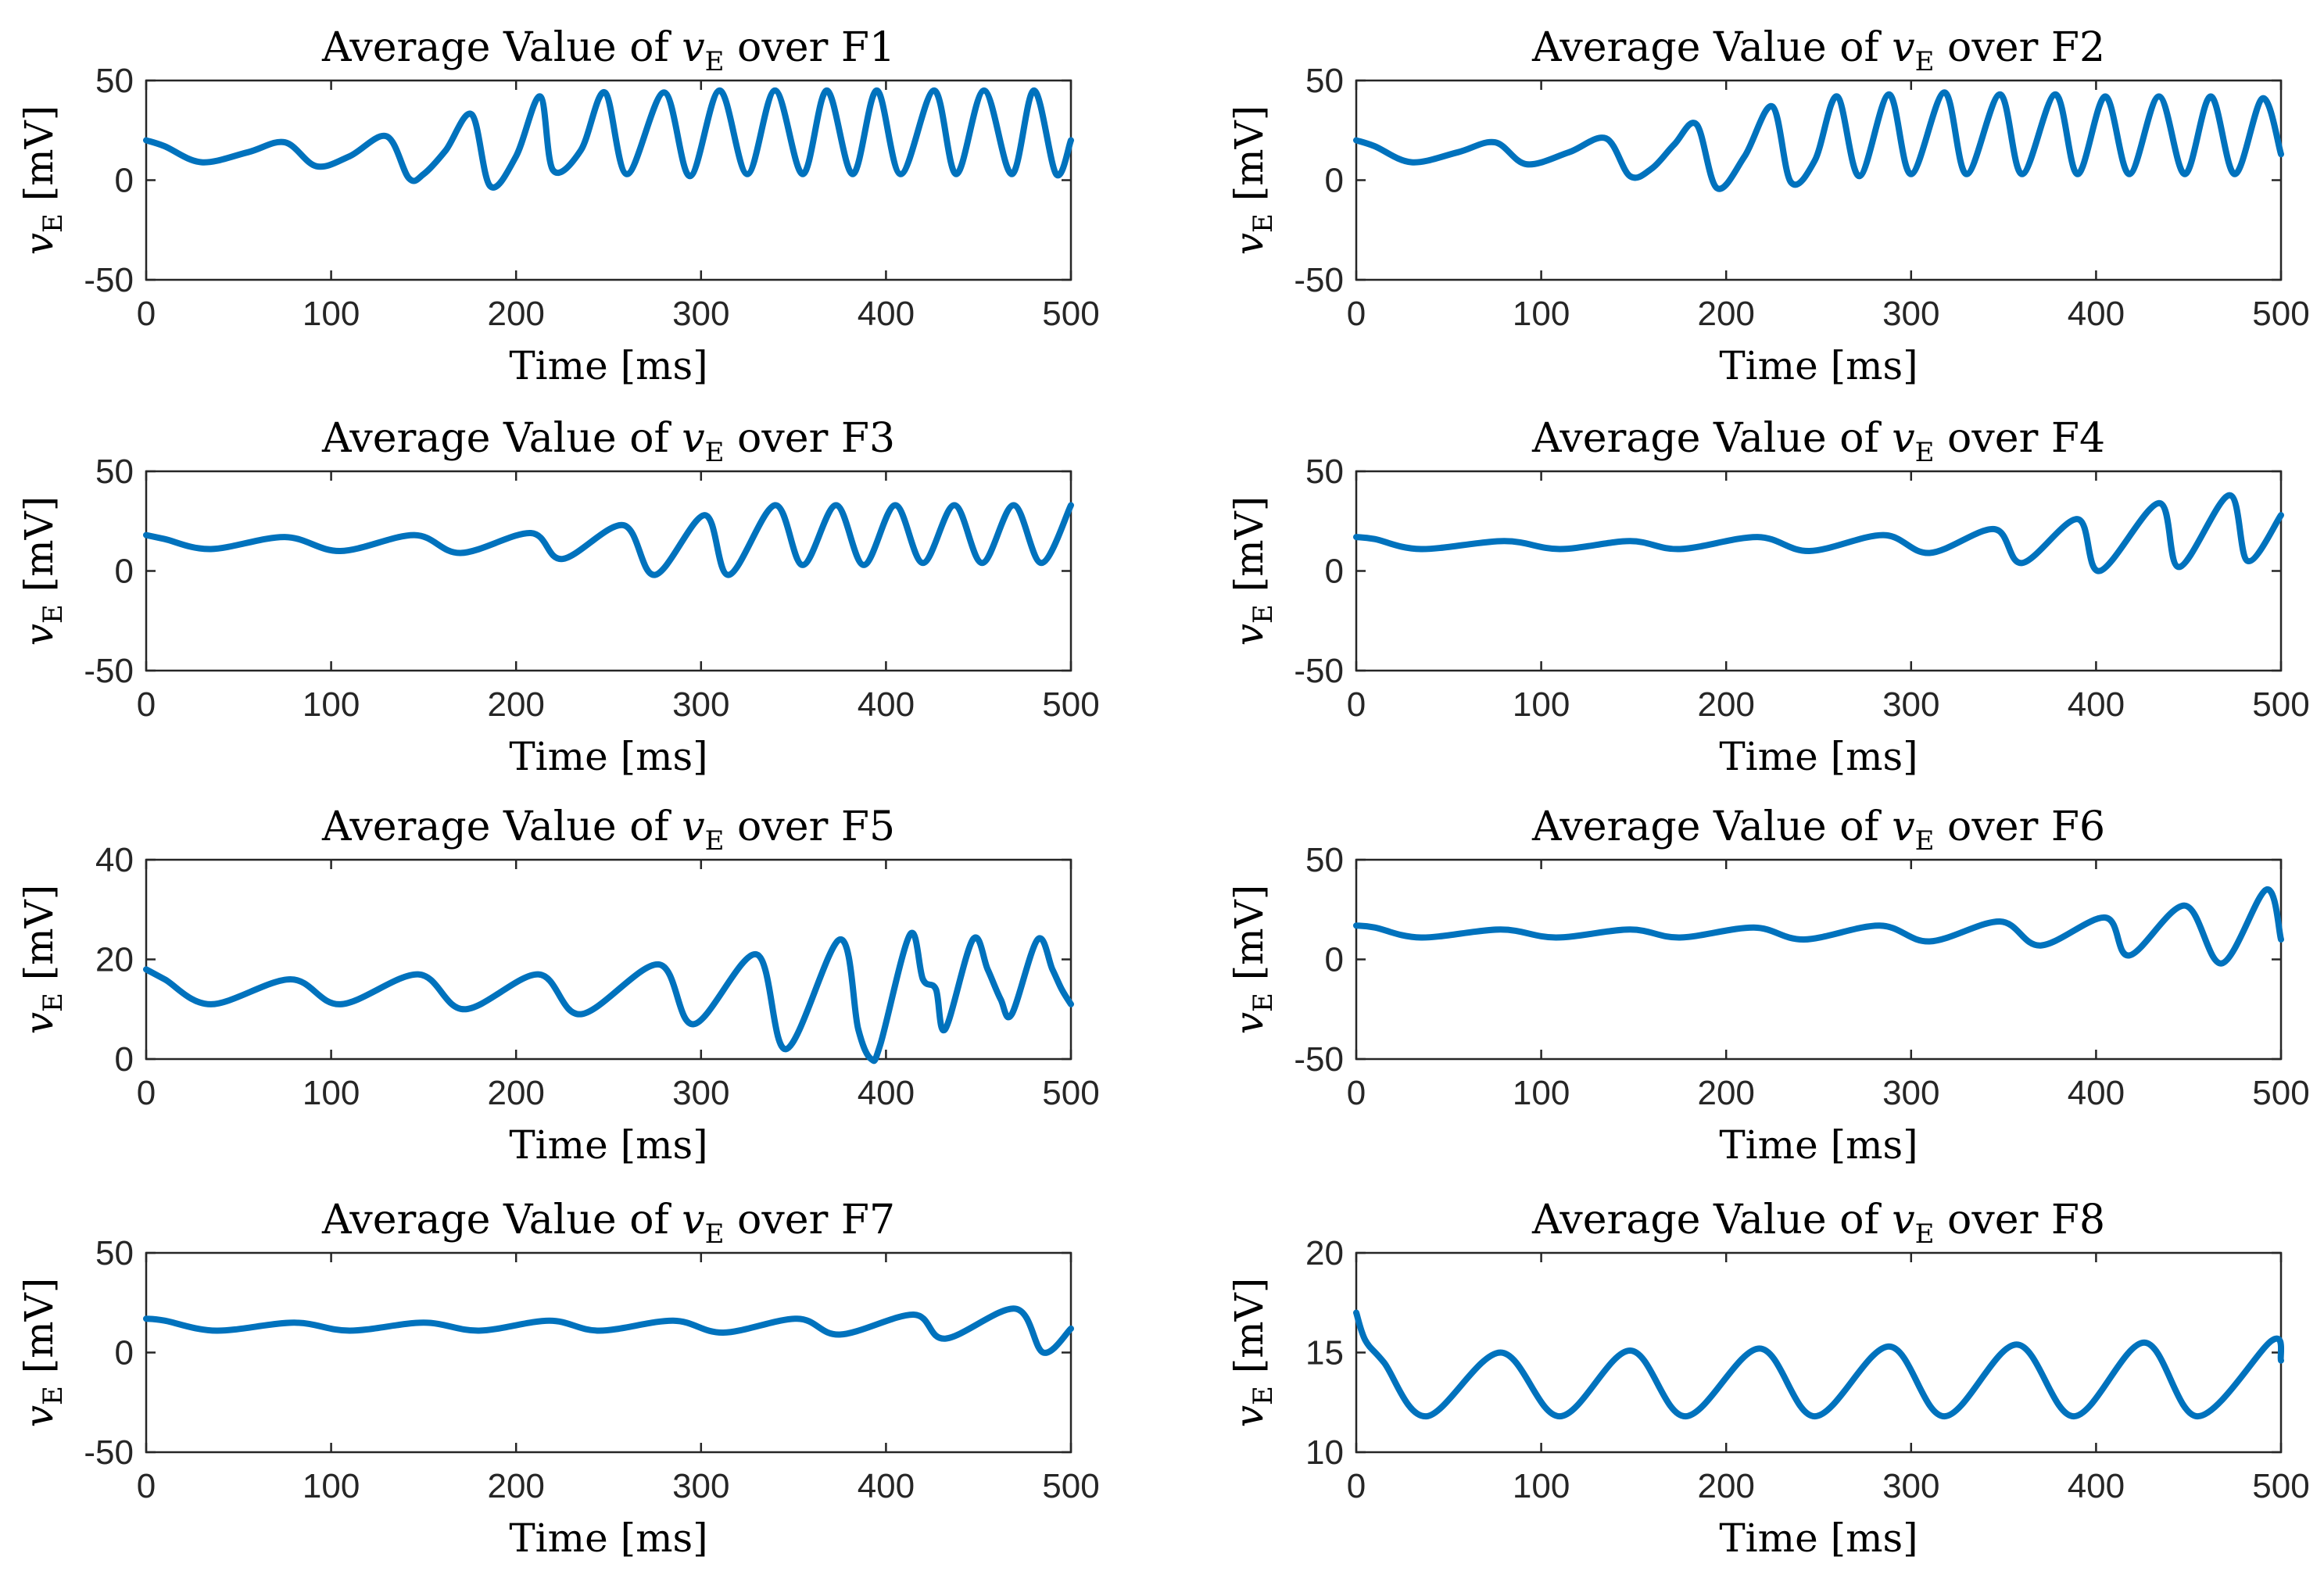 The width and height of the screenshot is (2324, 1596). What do you see at coordinates (114, 472) in the screenshot?
I see `chart-2-ytick-label: 50` at bounding box center [114, 472].